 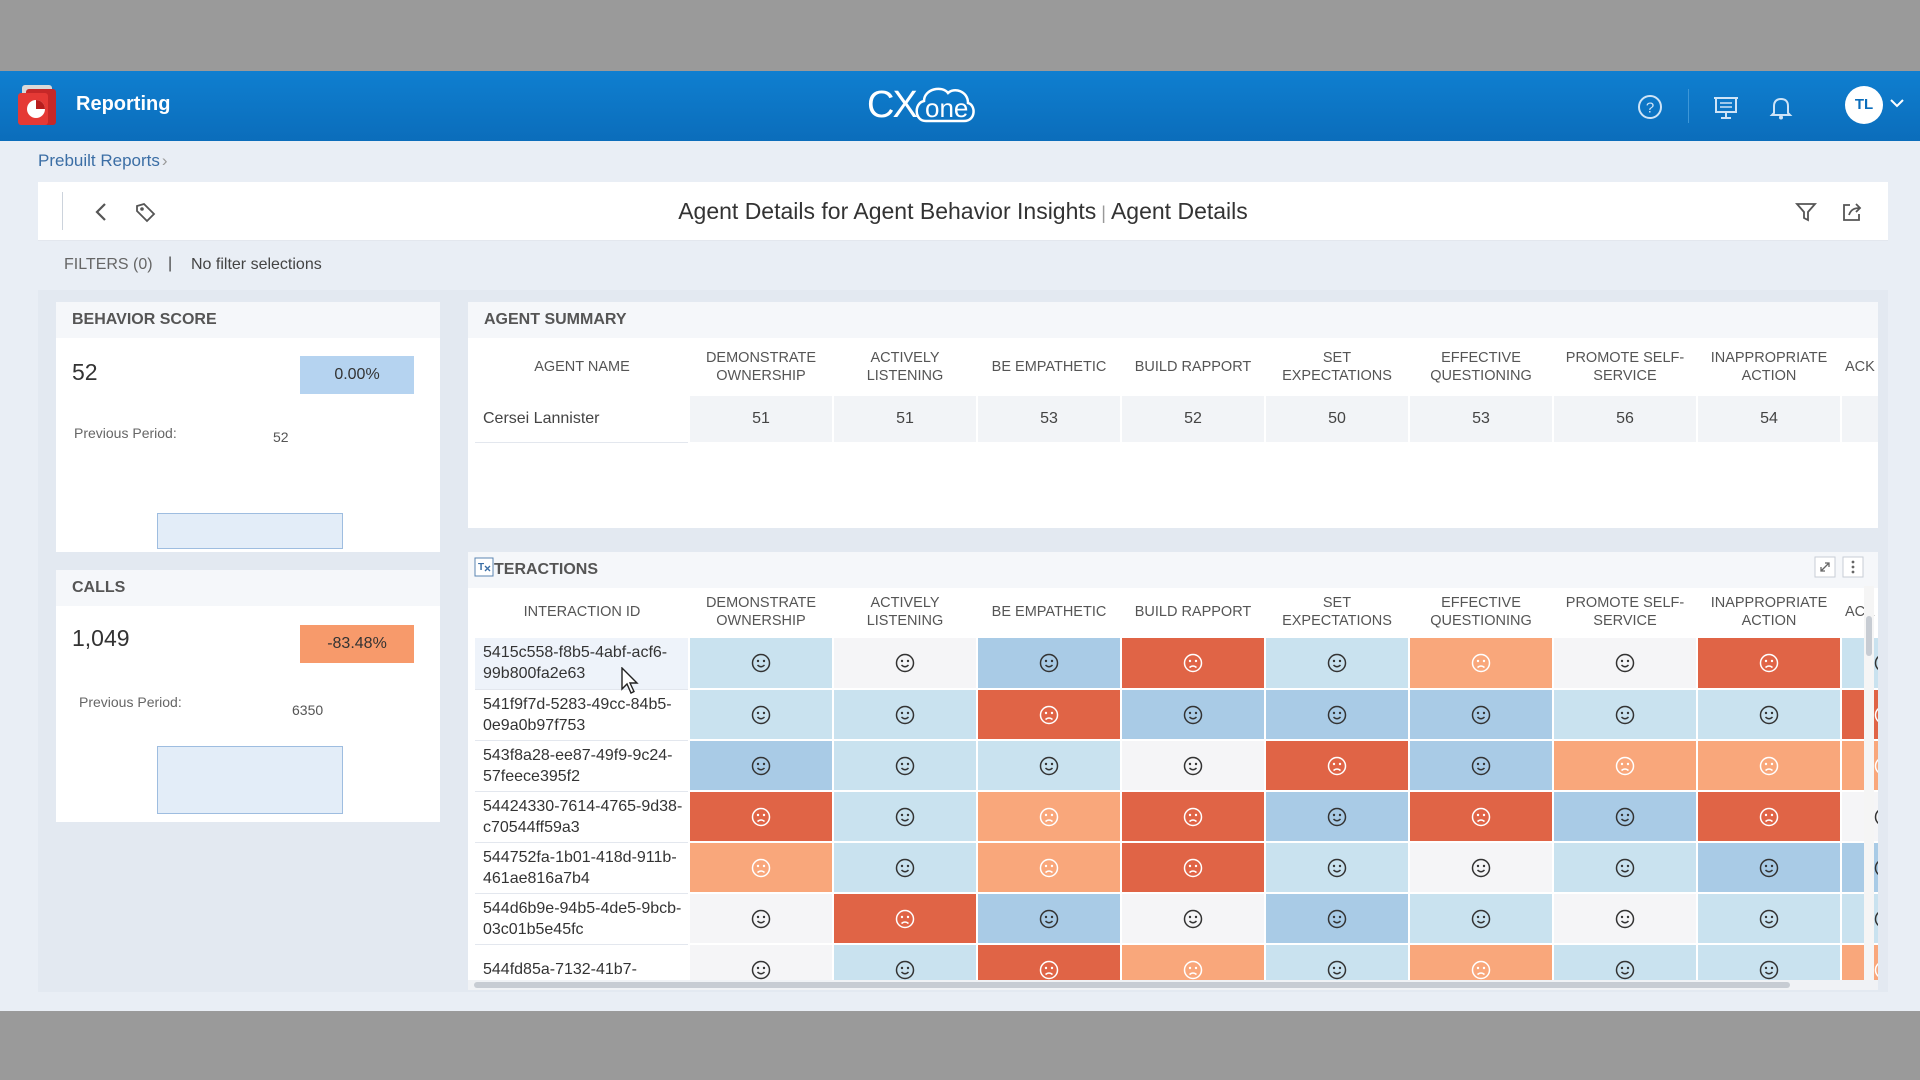 I want to click on column-header: AGENT NAME, so click(x=582, y=367).